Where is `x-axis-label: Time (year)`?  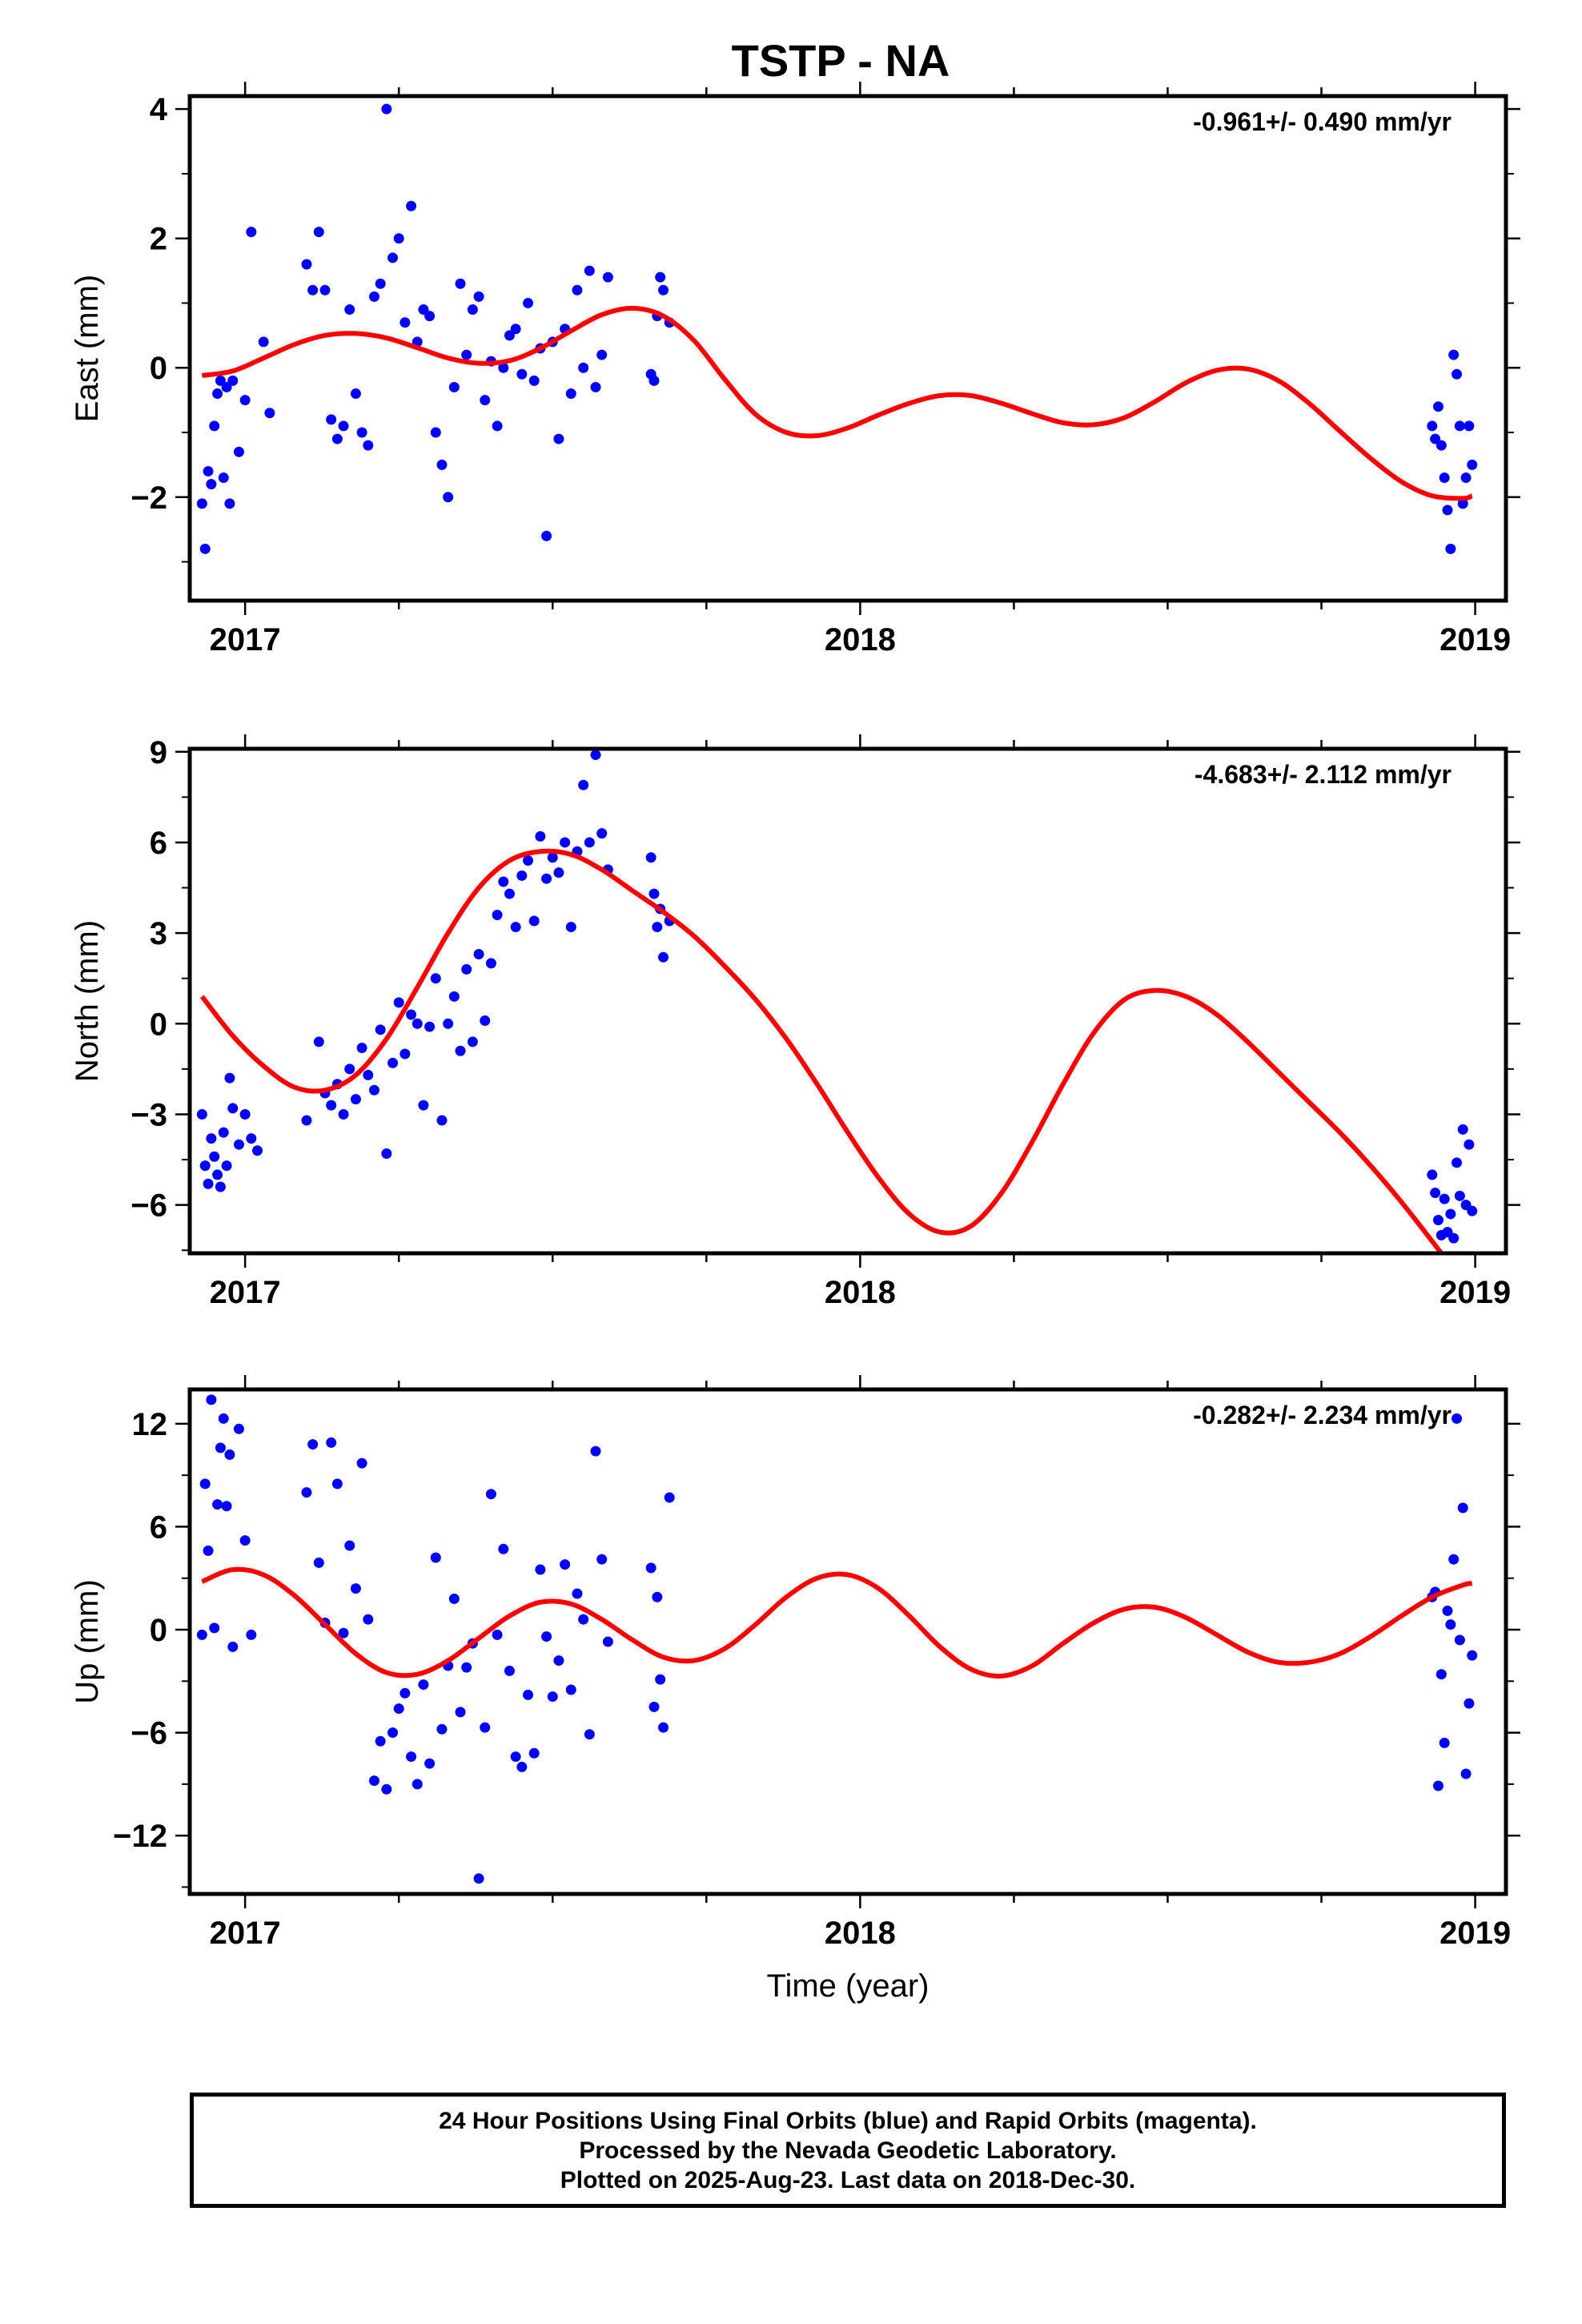
x-axis-label: Time (year) is located at coordinates (848, 1986).